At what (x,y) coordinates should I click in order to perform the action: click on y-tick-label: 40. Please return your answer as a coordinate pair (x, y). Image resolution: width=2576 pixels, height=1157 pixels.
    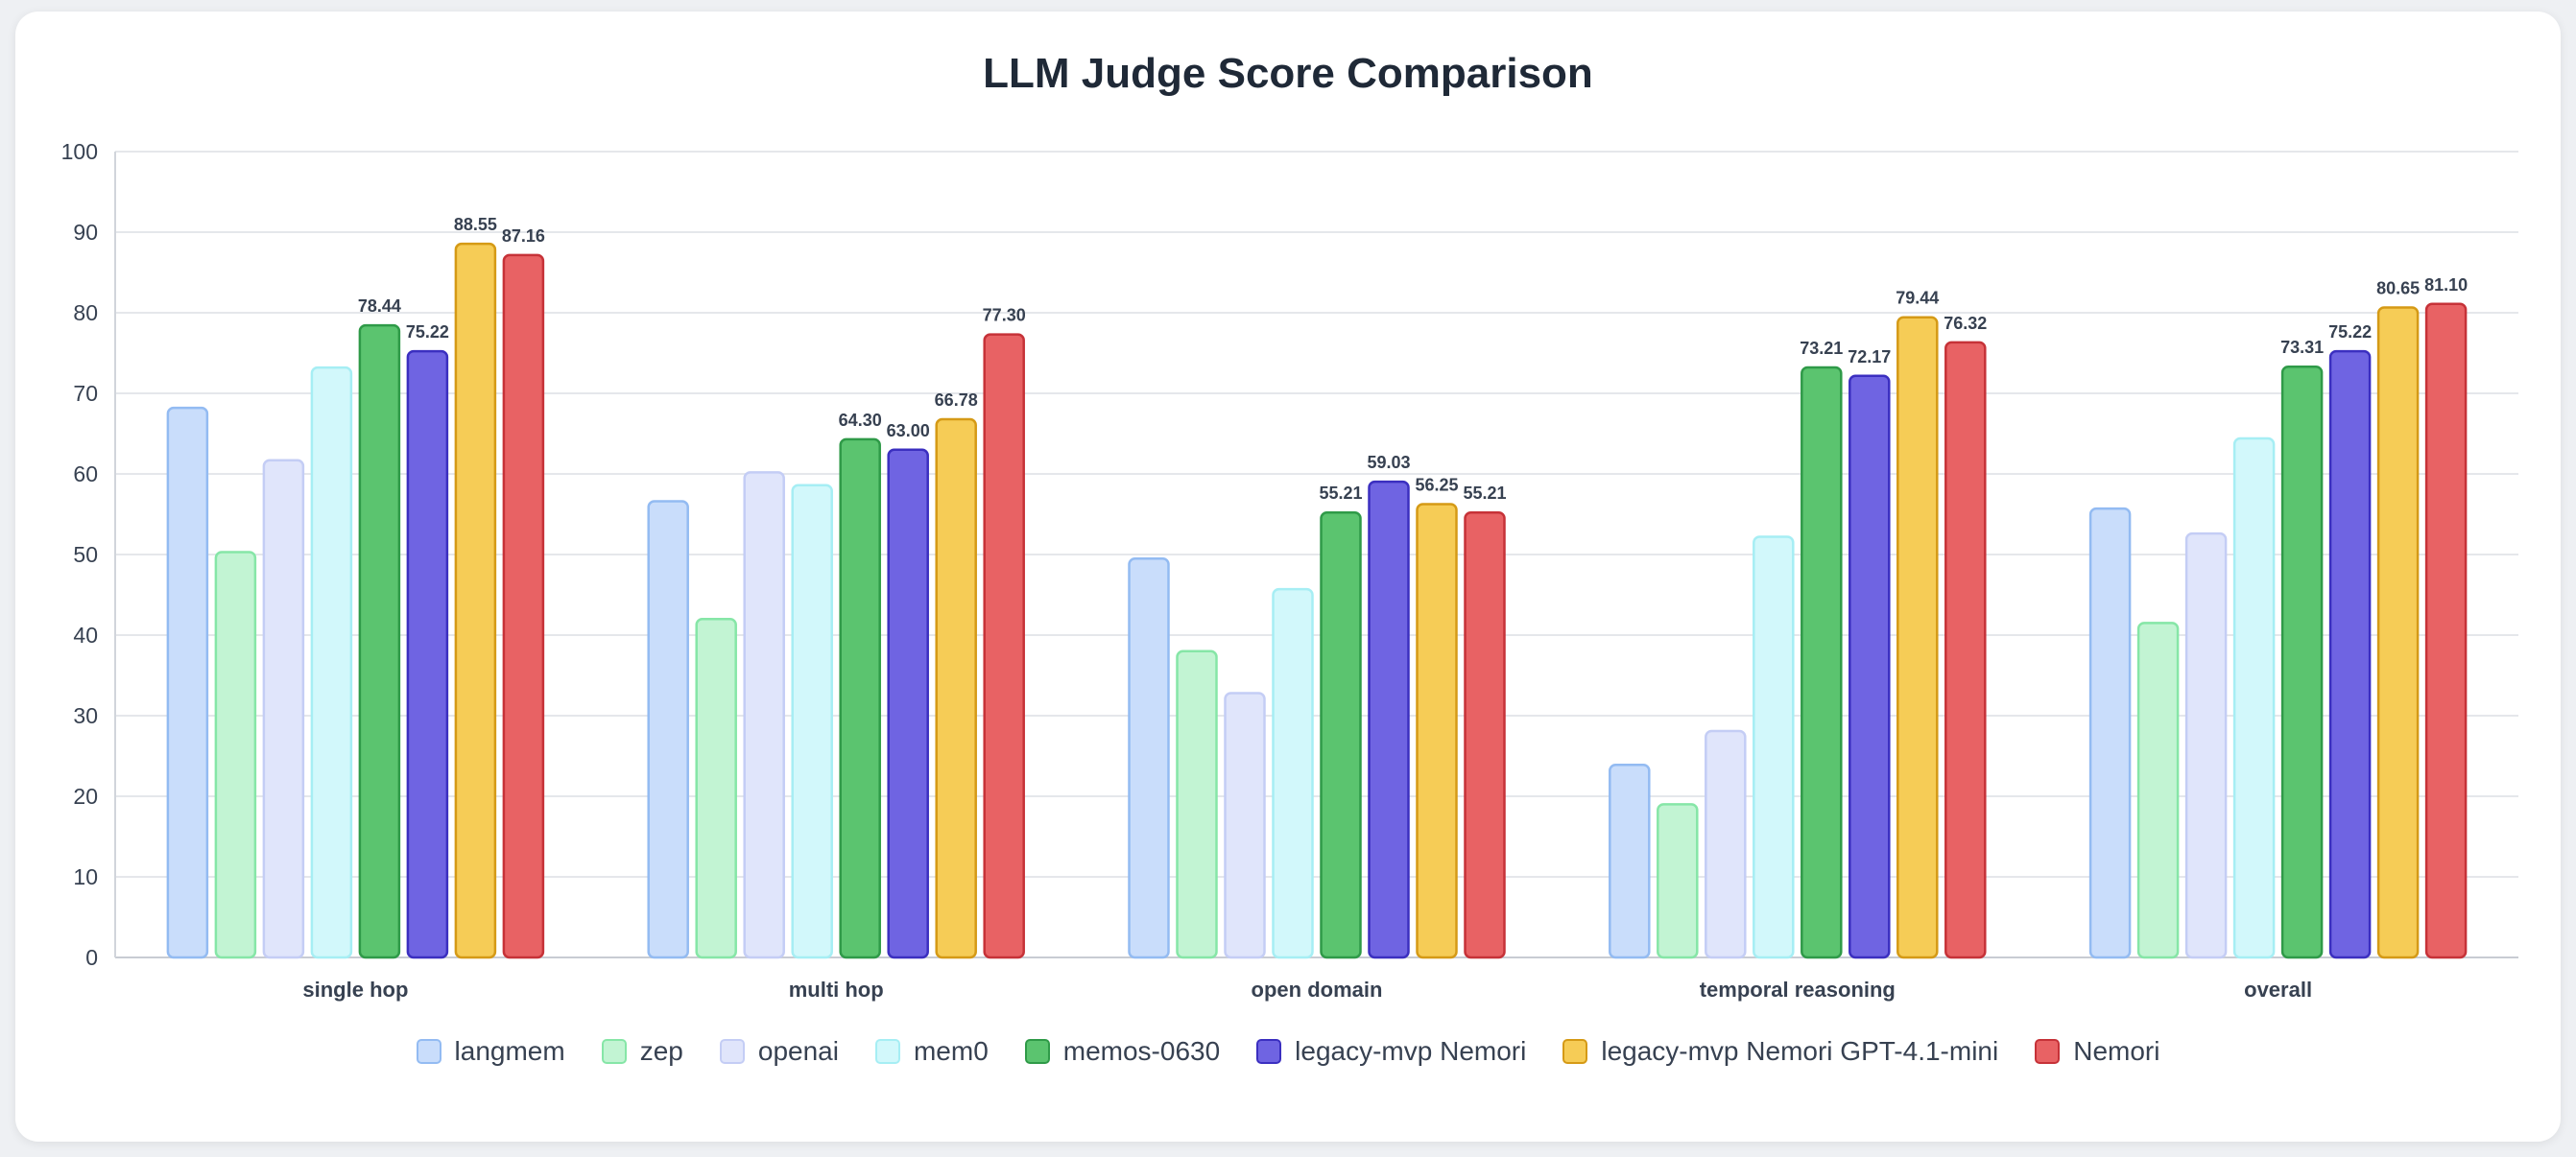
    Looking at the image, I should click on (85, 635).